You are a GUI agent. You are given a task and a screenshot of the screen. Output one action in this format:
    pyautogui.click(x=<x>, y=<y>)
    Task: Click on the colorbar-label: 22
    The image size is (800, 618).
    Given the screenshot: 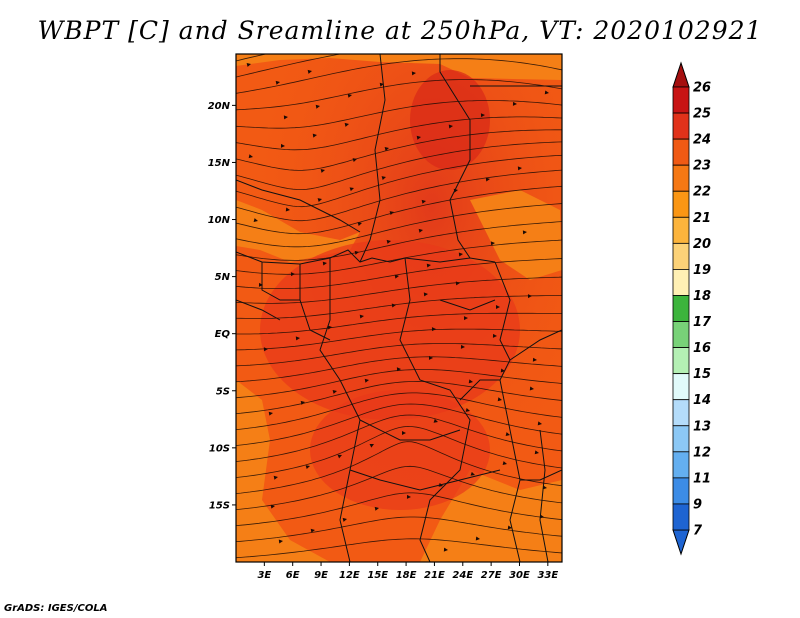 What is the action you would take?
    pyautogui.click(x=702, y=192)
    